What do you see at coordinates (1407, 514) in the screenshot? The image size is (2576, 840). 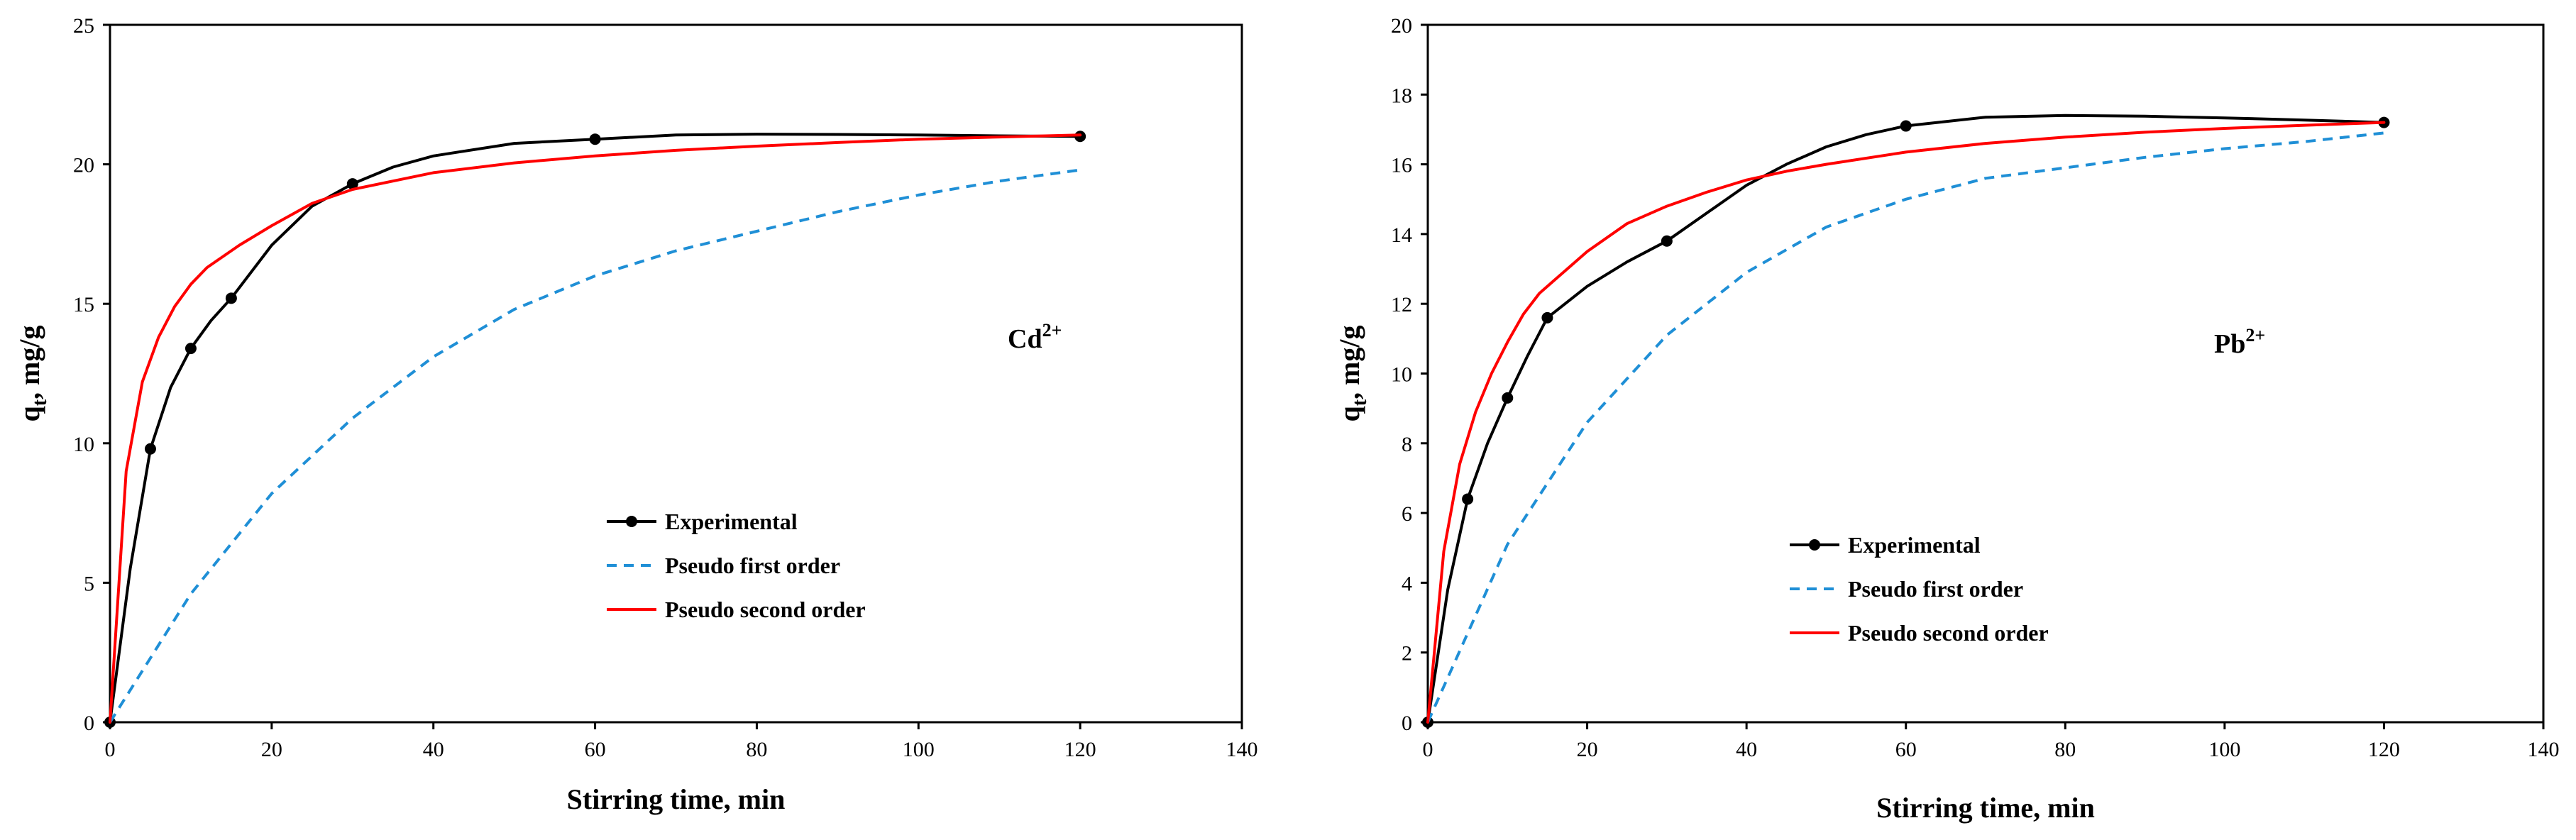 I see `y-tick-label: 6` at bounding box center [1407, 514].